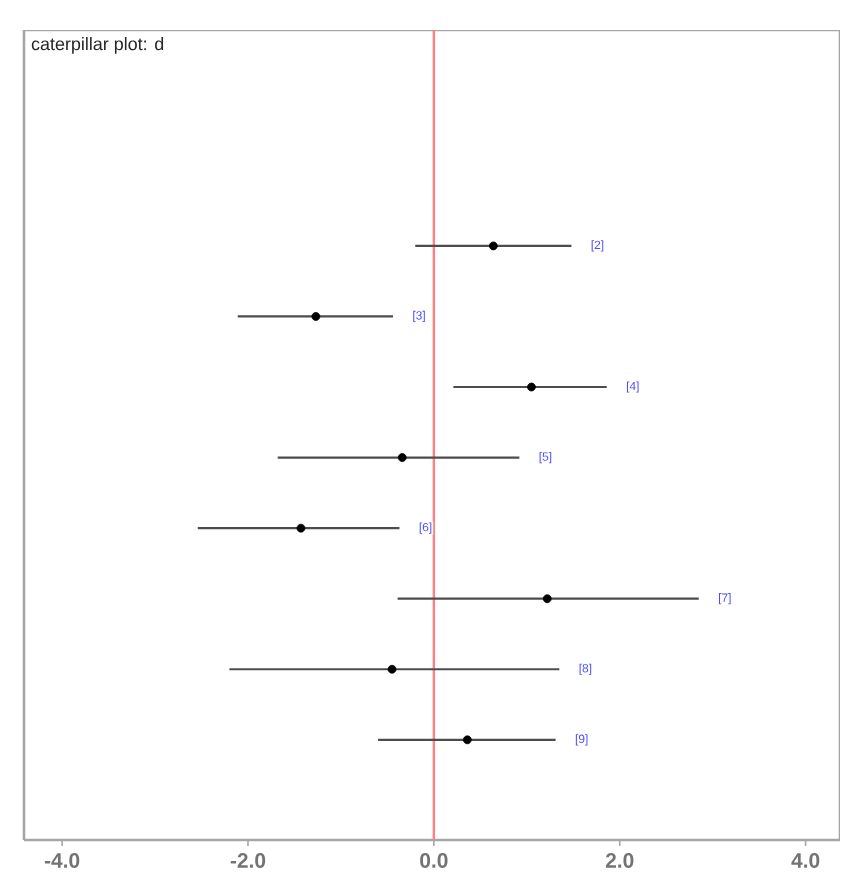 This screenshot has width=844, height=890. Describe the element at coordinates (62, 860) in the screenshot. I see `x-tick-label: -4.0` at that location.